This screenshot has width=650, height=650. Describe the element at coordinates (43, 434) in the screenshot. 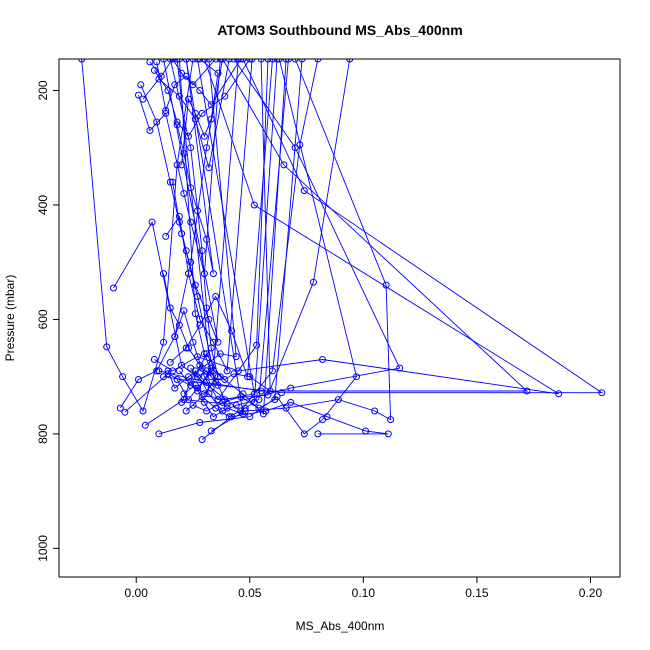

I see `y-tick-label: 800` at that location.